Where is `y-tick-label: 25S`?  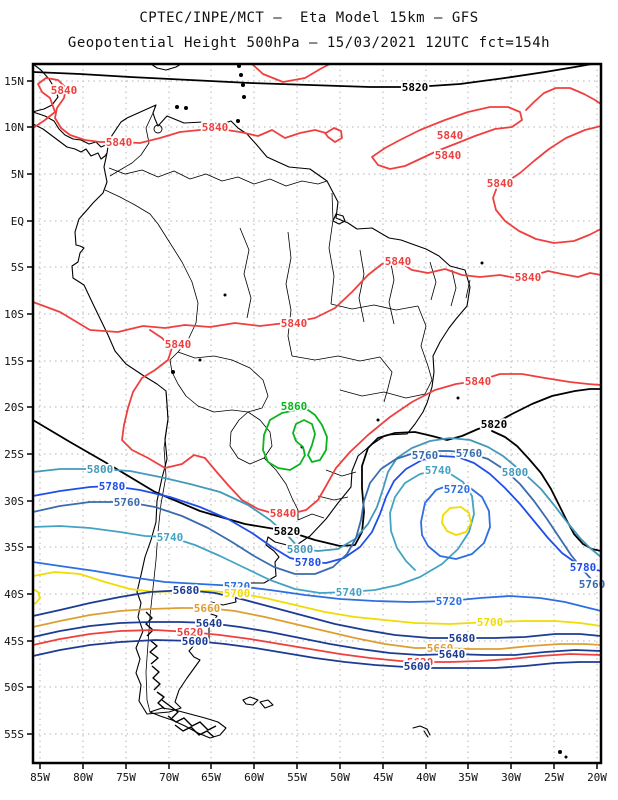 y-tick-label: 25S is located at coordinates (14, 454).